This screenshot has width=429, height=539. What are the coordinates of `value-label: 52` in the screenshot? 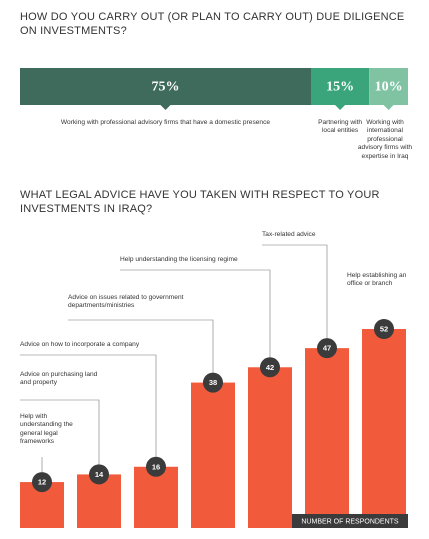 It's located at (384, 328).